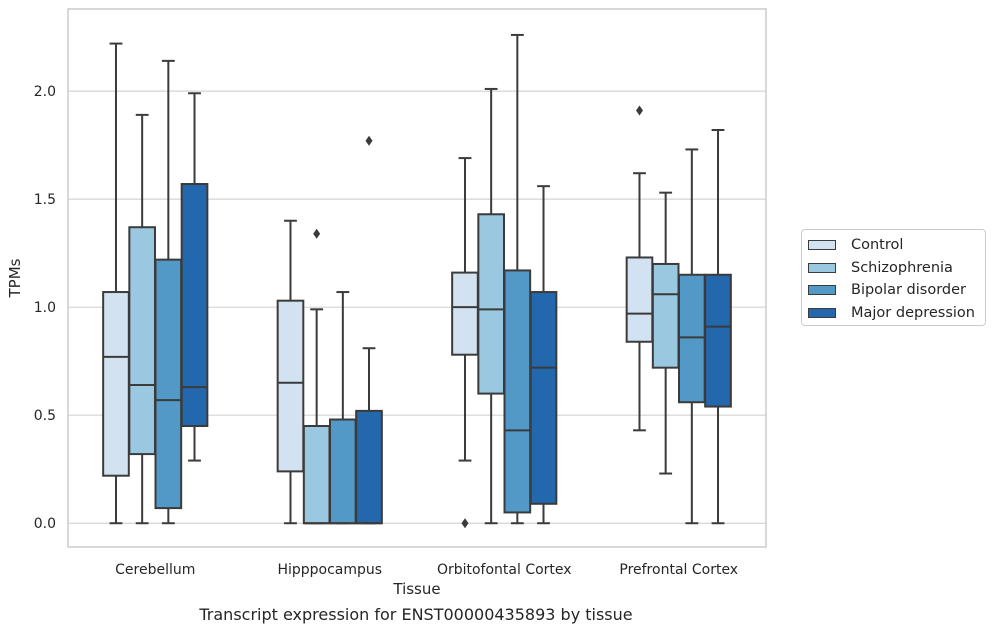 Image resolution: width=997 pixels, height=634 pixels. I want to click on x-tick-label: Orbitofontal Cortex, so click(504, 570).